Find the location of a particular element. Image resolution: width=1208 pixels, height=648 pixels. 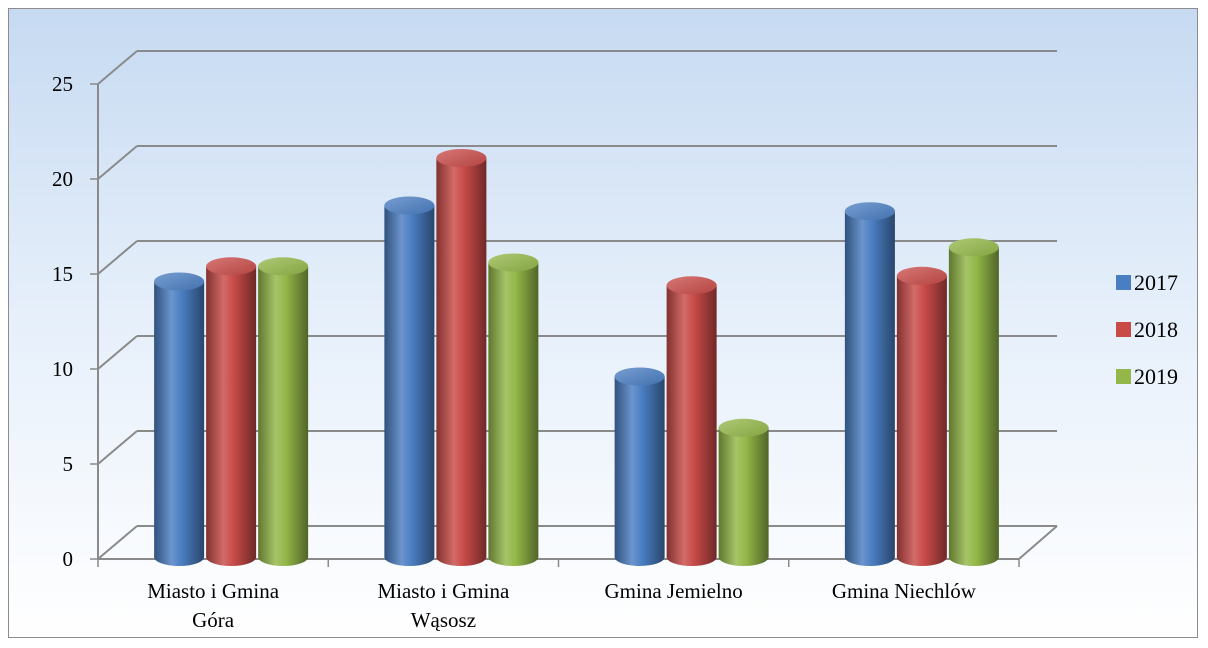

y-tick-label: 25 is located at coordinates (62, 84).